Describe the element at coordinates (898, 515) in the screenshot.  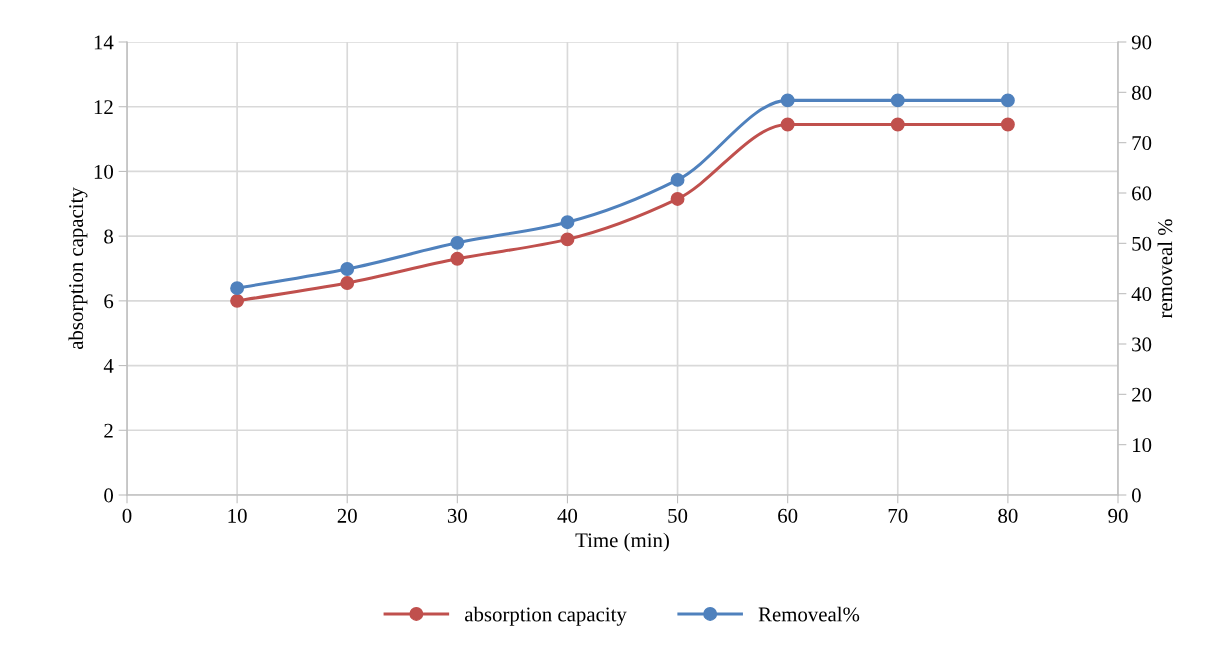
I see `x-tick-label: 70` at that location.